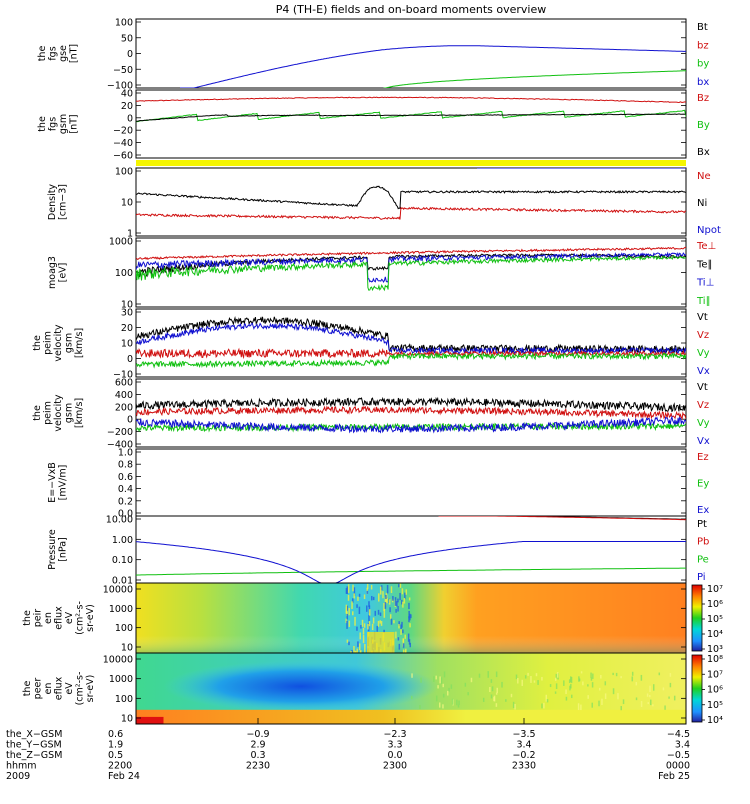 This screenshot has height=804, width=750. Describe the element at coordinates (90, 689) in the screenshot. I see `ylabel-line: sr-eV)` at that location.